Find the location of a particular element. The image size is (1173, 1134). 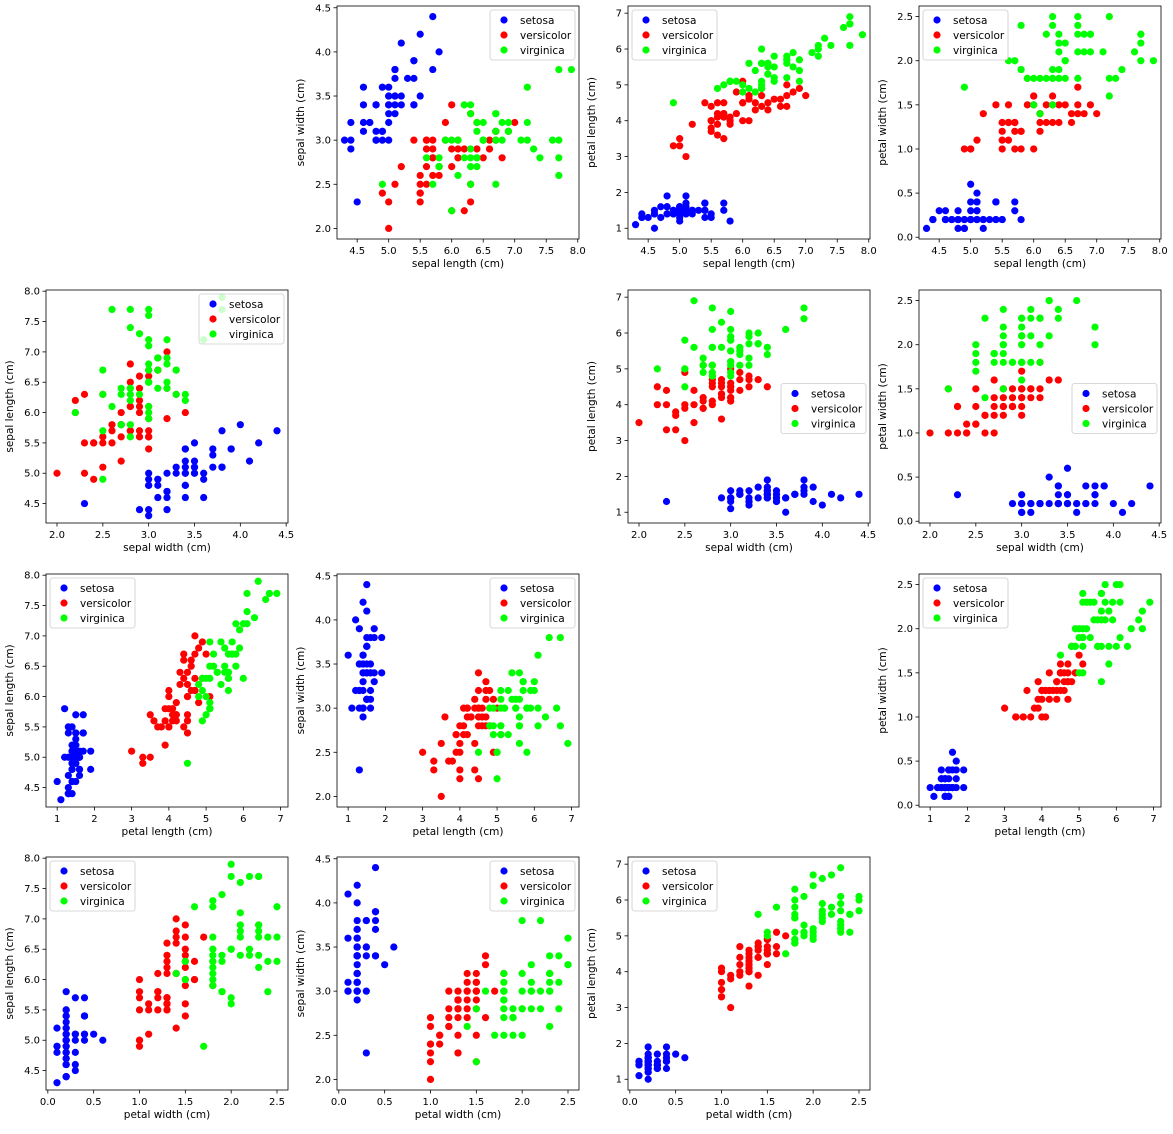

y-tick-label: 2.5 is located at coordinates (905, 17).